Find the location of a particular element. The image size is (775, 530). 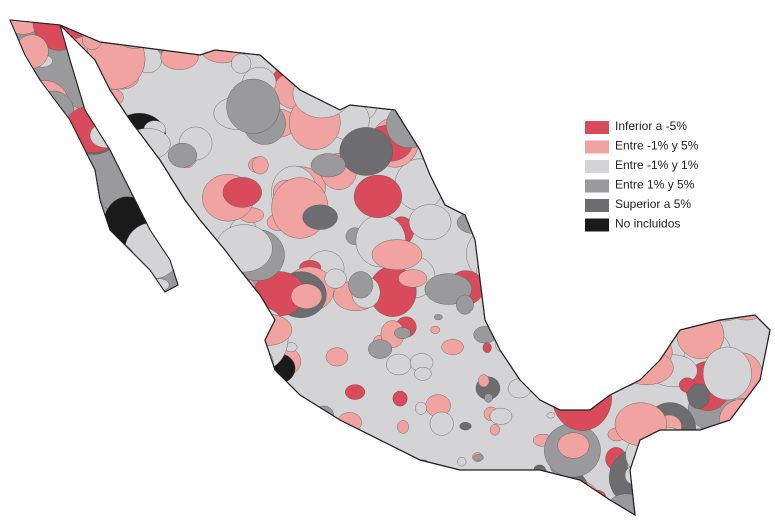

legend-label: Entre 1% y 5% is located at coordinates (655, 185).